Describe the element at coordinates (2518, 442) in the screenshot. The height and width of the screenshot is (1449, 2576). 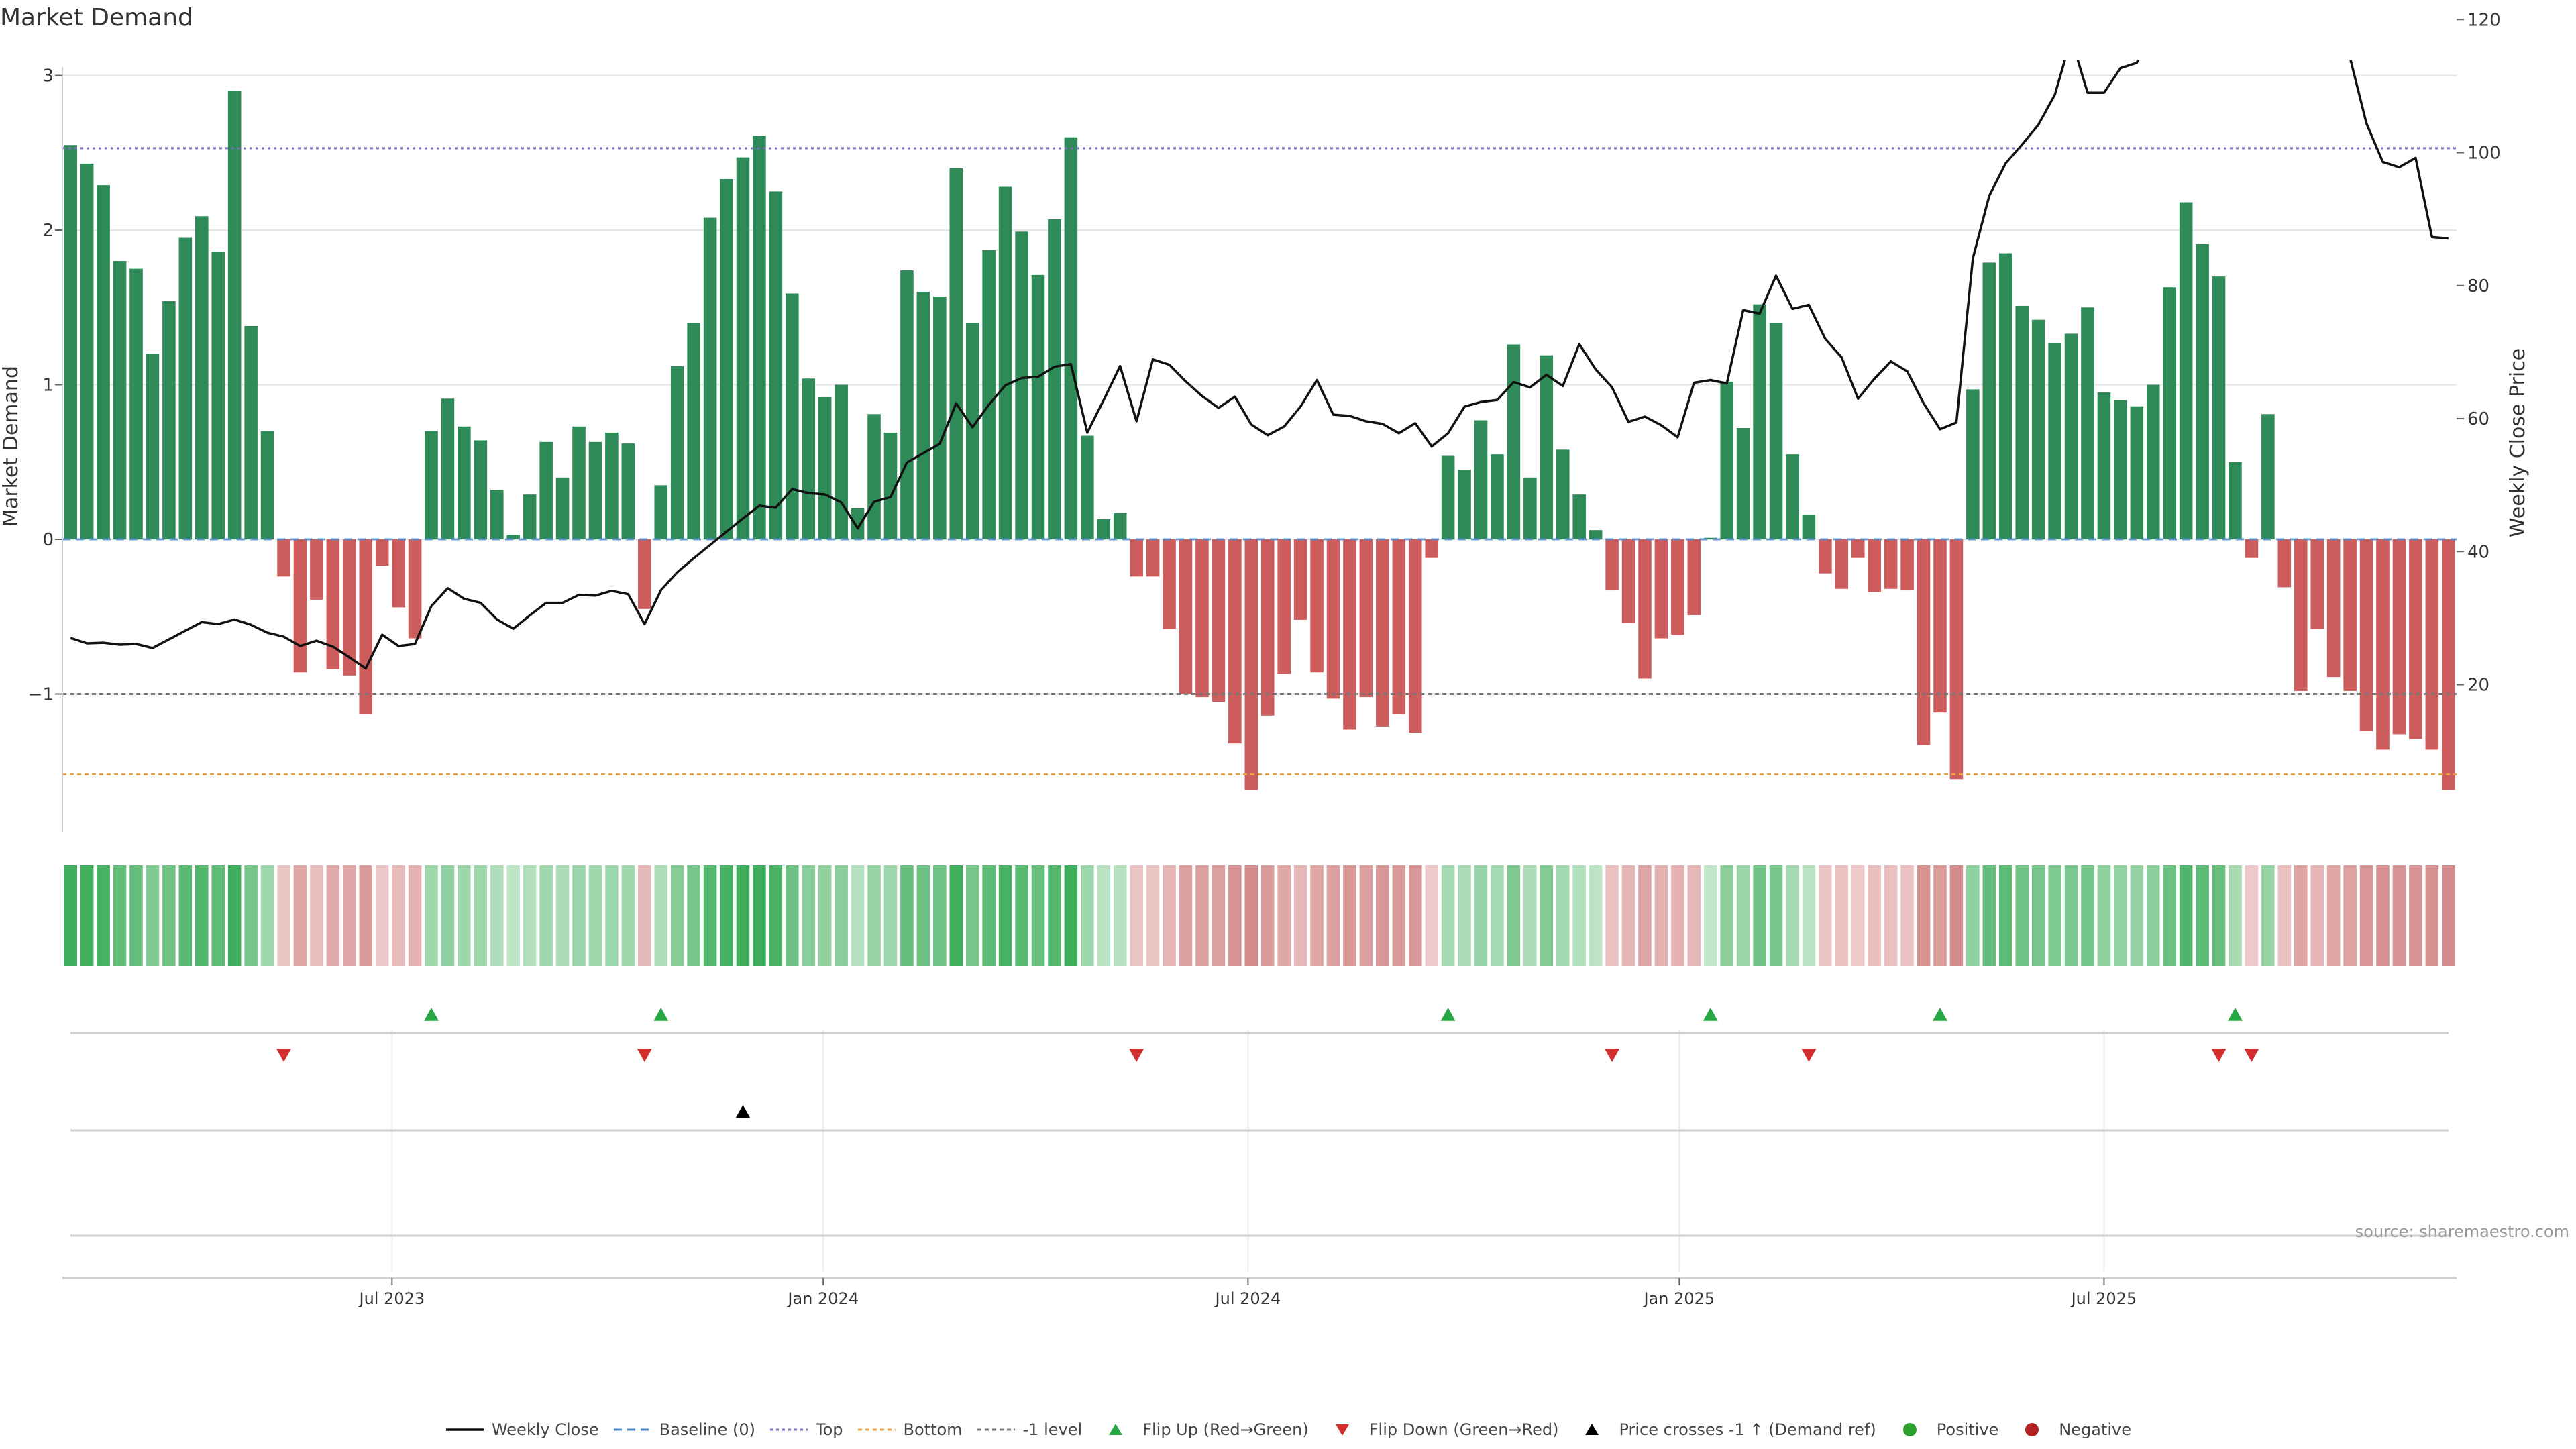
I see `y2-axis-label: Weekly Close Price` at that location.